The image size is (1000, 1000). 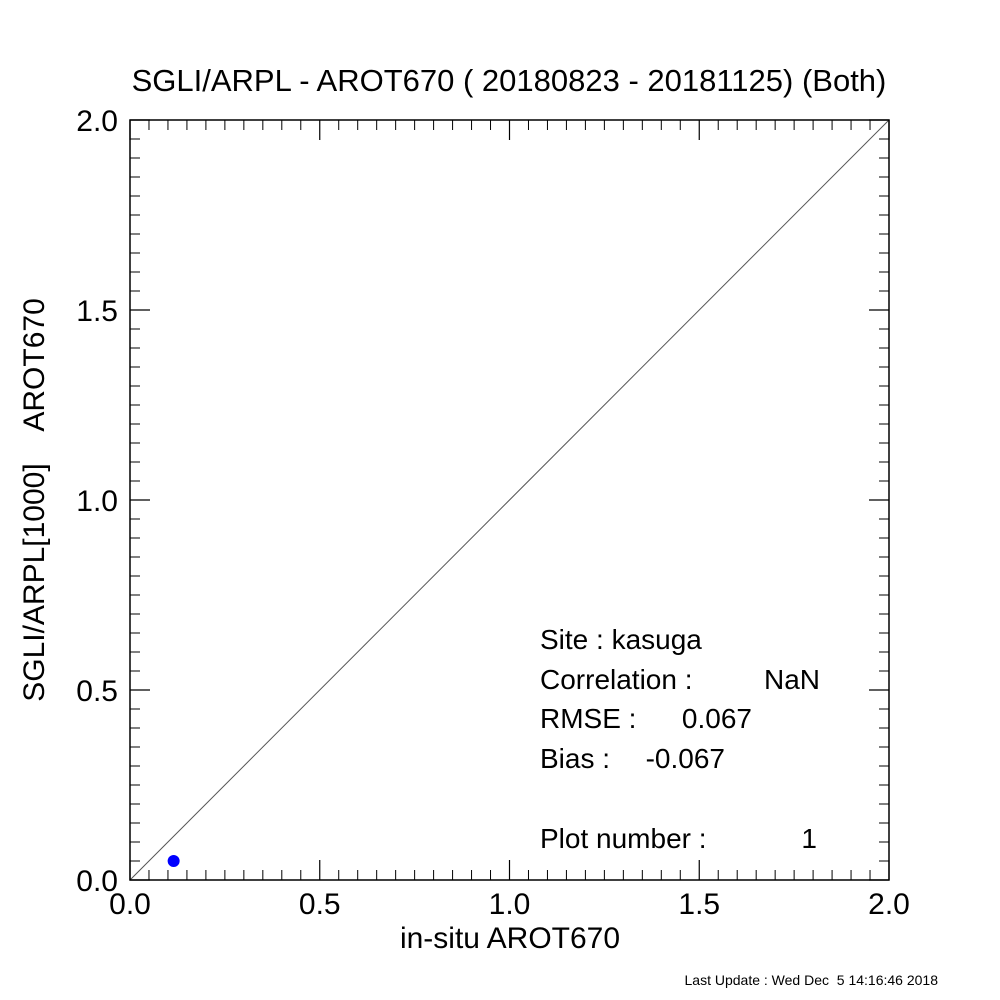 What do you see at coordinates (588, 718) in the screenshot?
I see `rmse-label: RMSE :` at bounding box center [588, 718].